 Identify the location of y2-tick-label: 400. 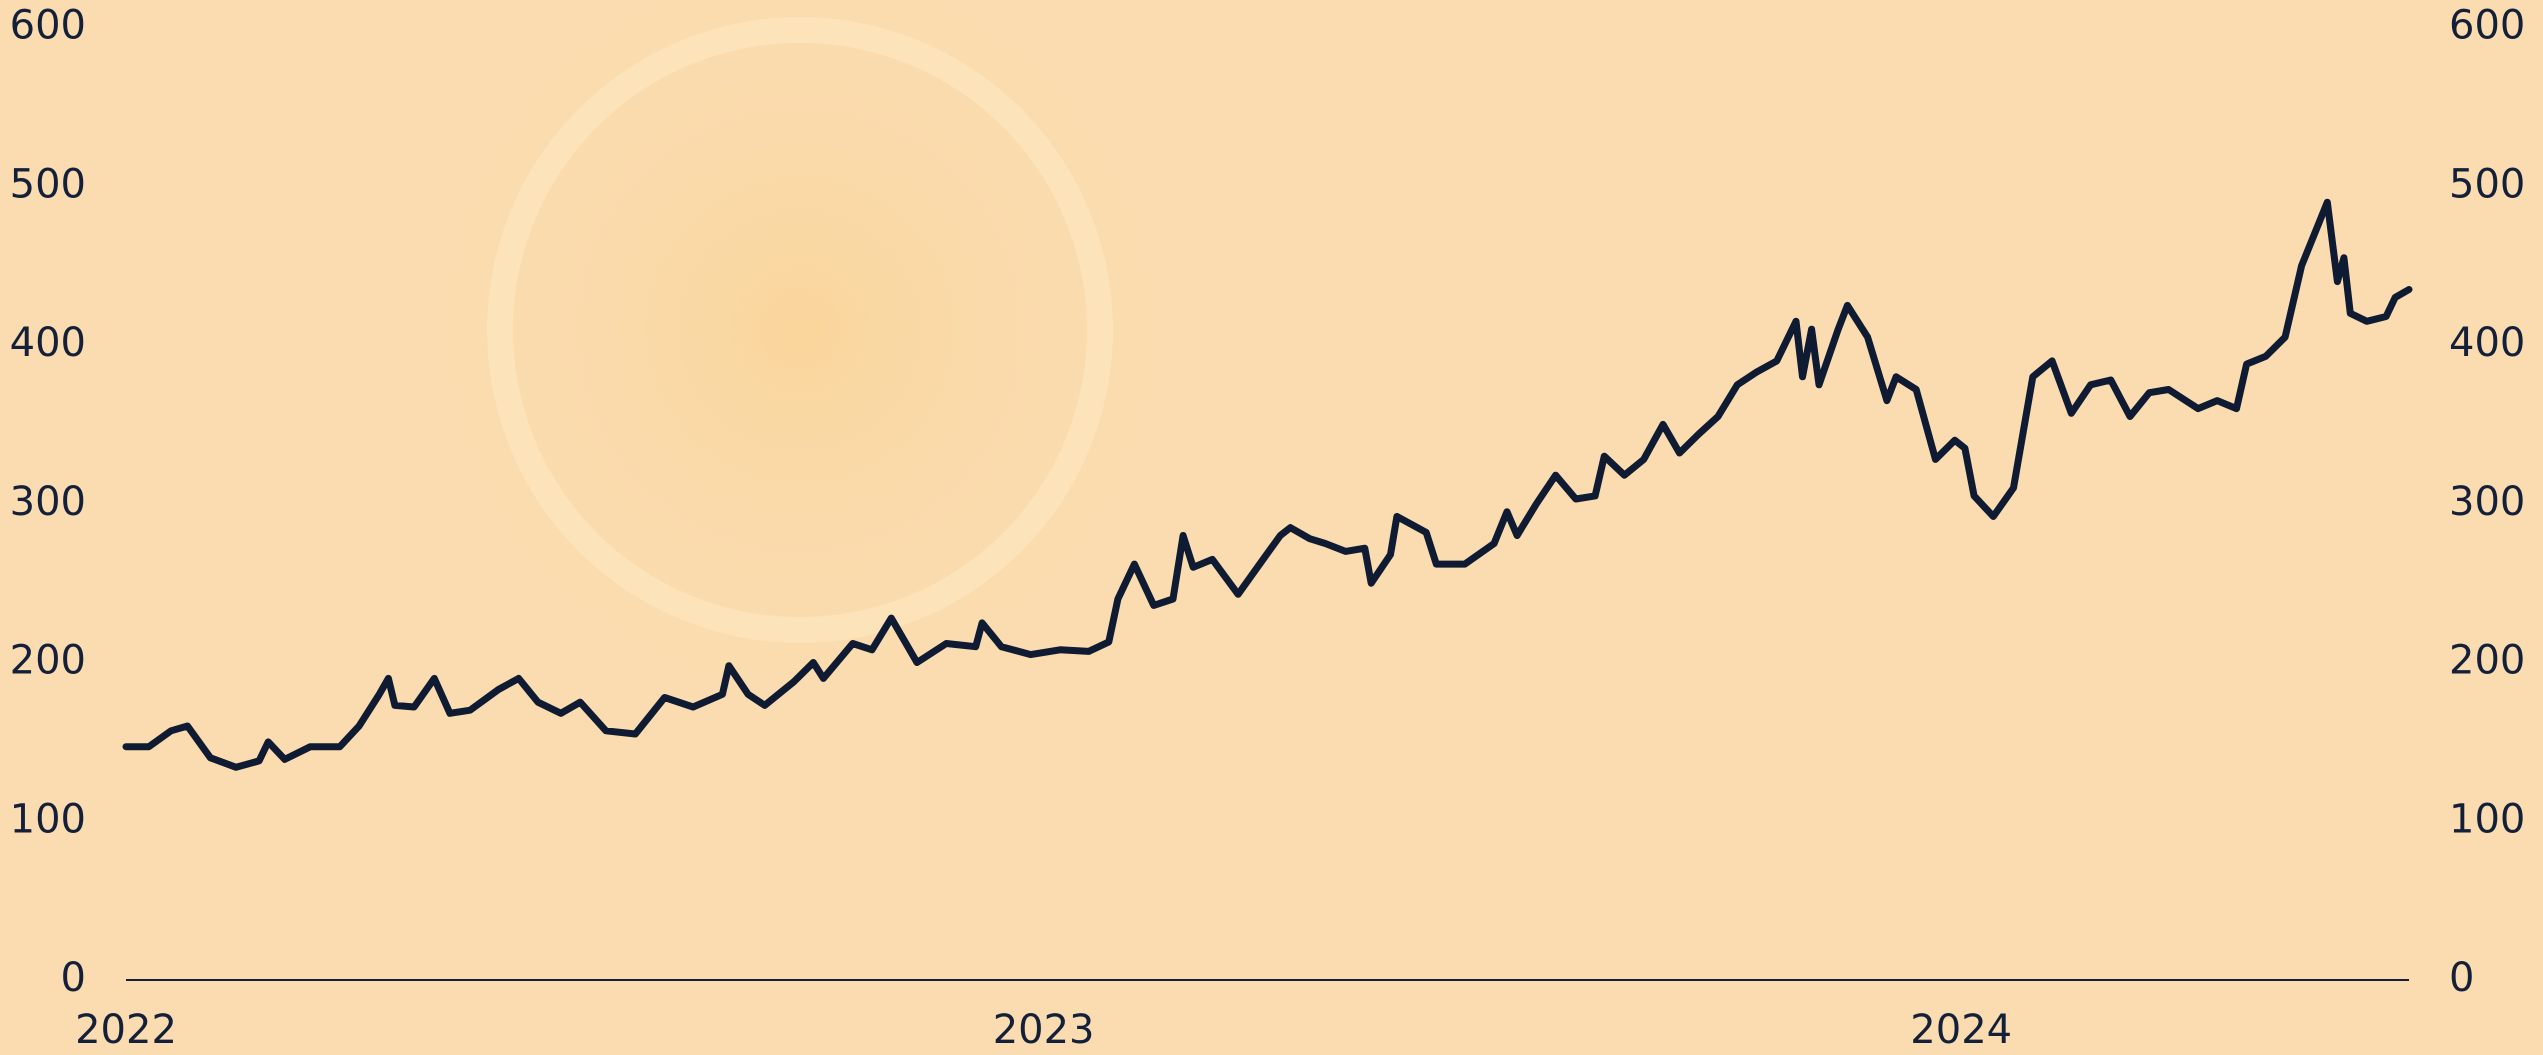
(2487, 343).